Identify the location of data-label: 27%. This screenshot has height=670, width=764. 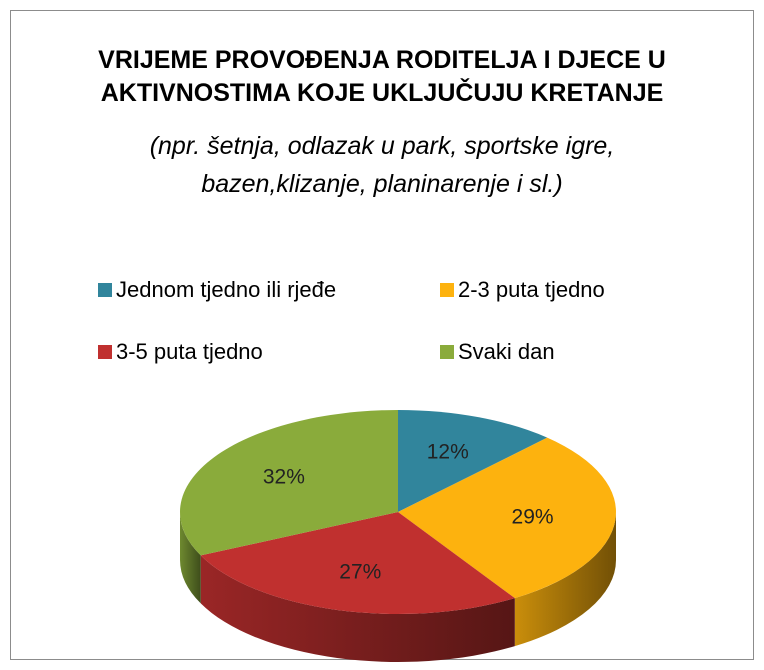
(360, 571).